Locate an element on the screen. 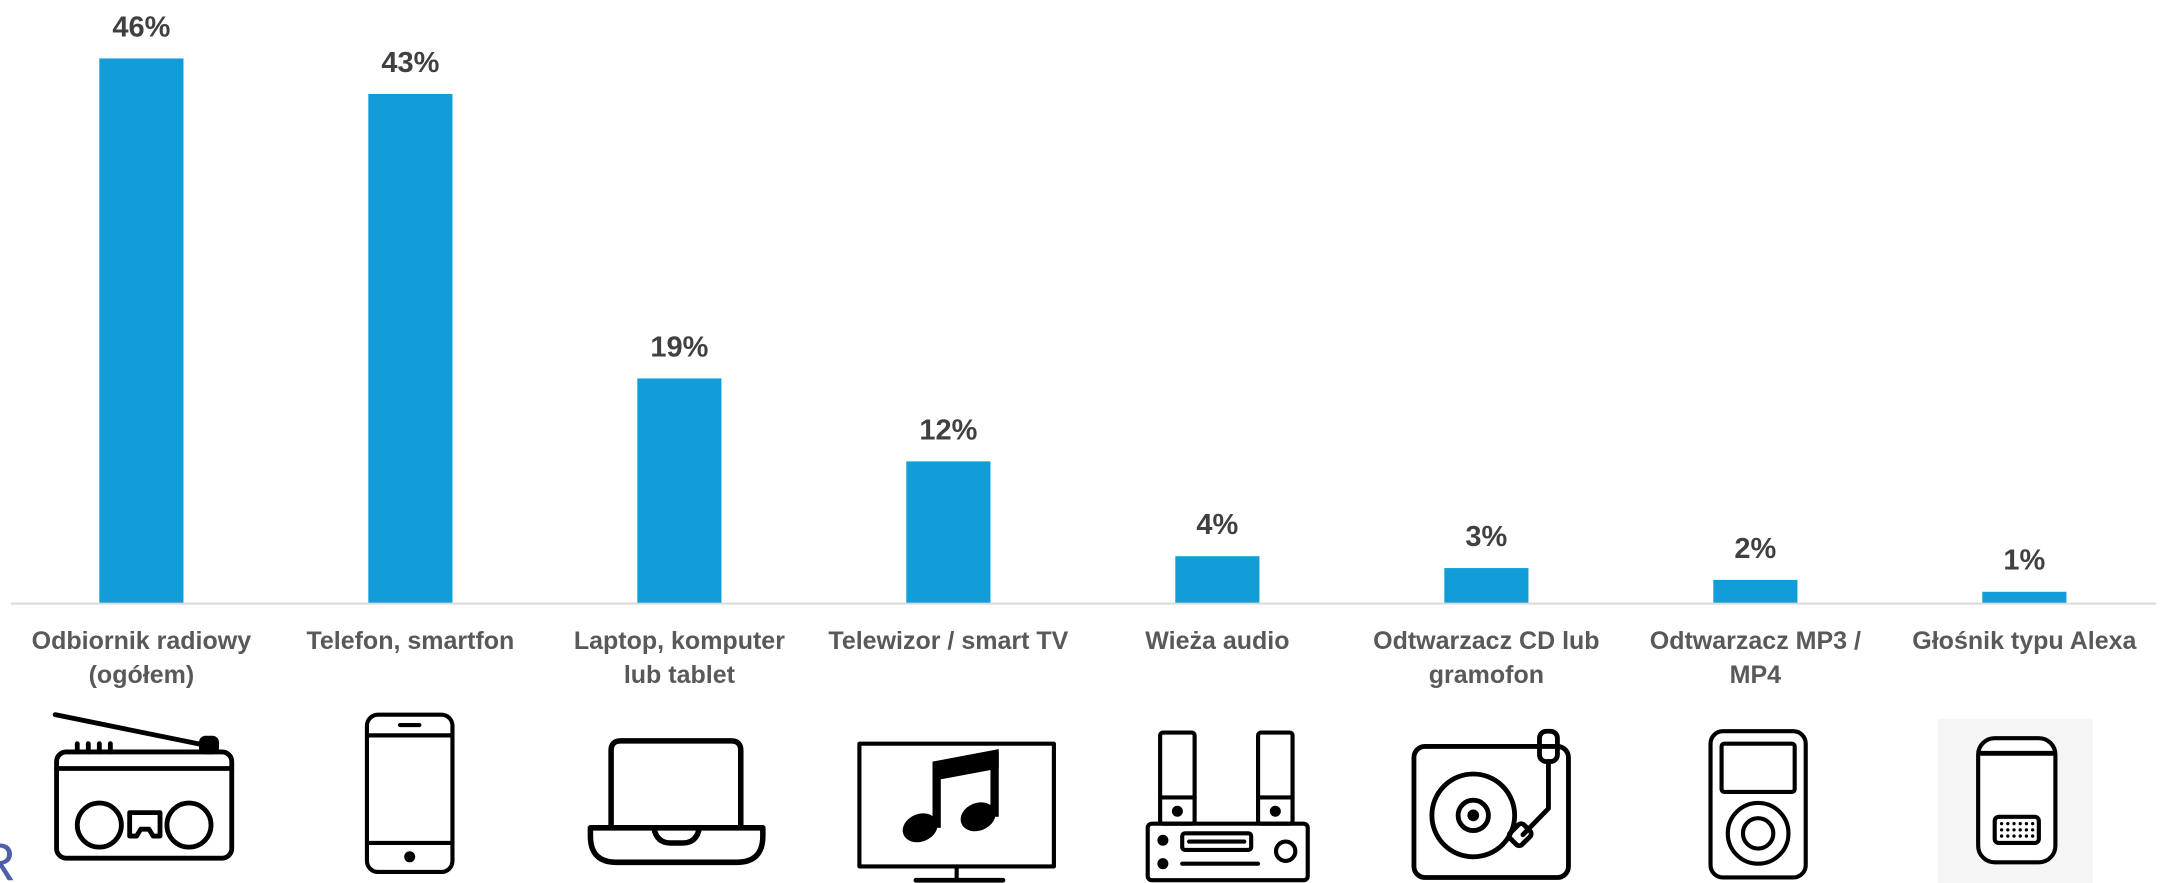 This screenshot has width=2163, height=883. value-label: 4% is located at coordinates (1217, 525).